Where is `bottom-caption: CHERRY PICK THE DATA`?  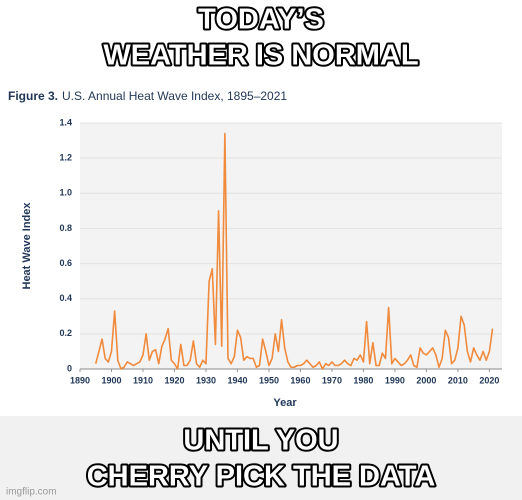
bottom-caption: CHERRY PICK THE DATA is located at coordinates (261, 477).